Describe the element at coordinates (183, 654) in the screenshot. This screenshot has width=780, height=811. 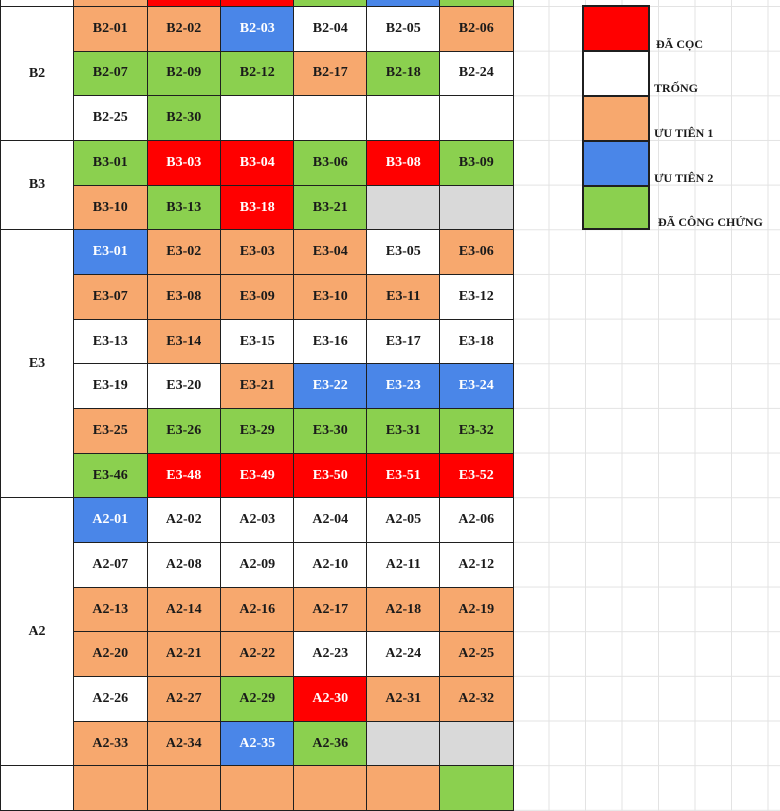
I see `unit-cell-a2-21: A2-21` at that location.